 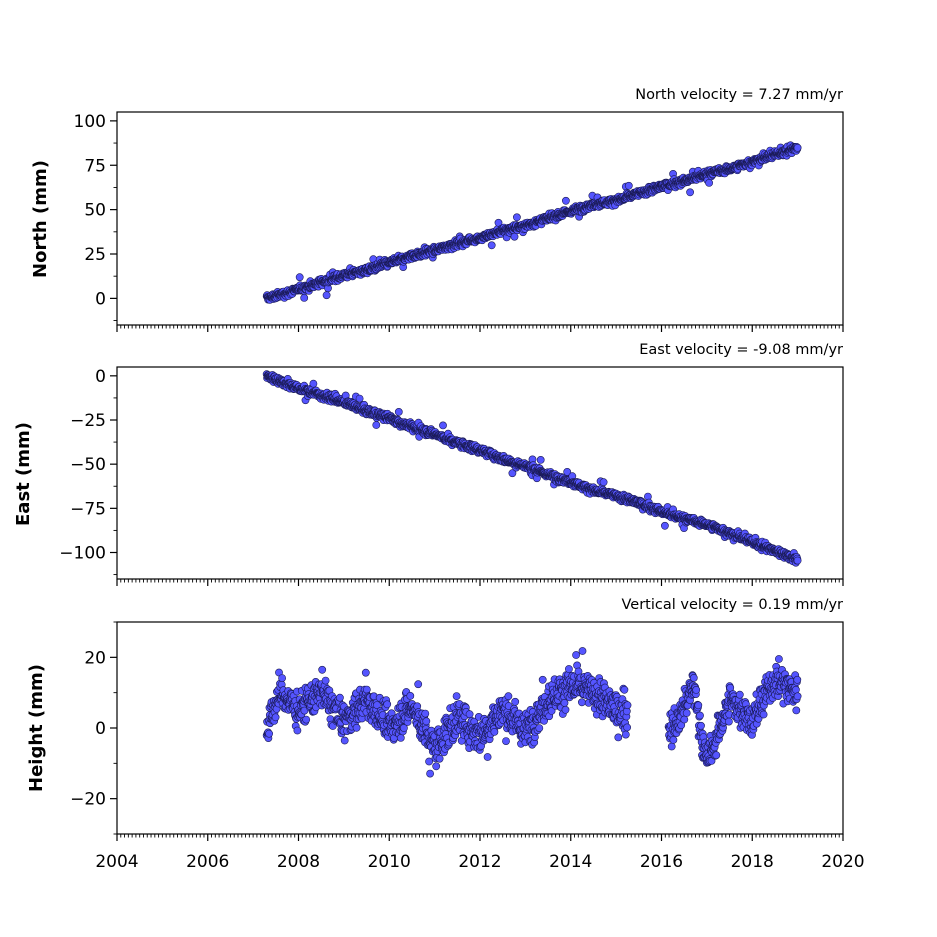 What do you see at coordinates (100, 377) in the screenshot?
I see `east-y-tick-label: 0` at bounding box center [100, 377].